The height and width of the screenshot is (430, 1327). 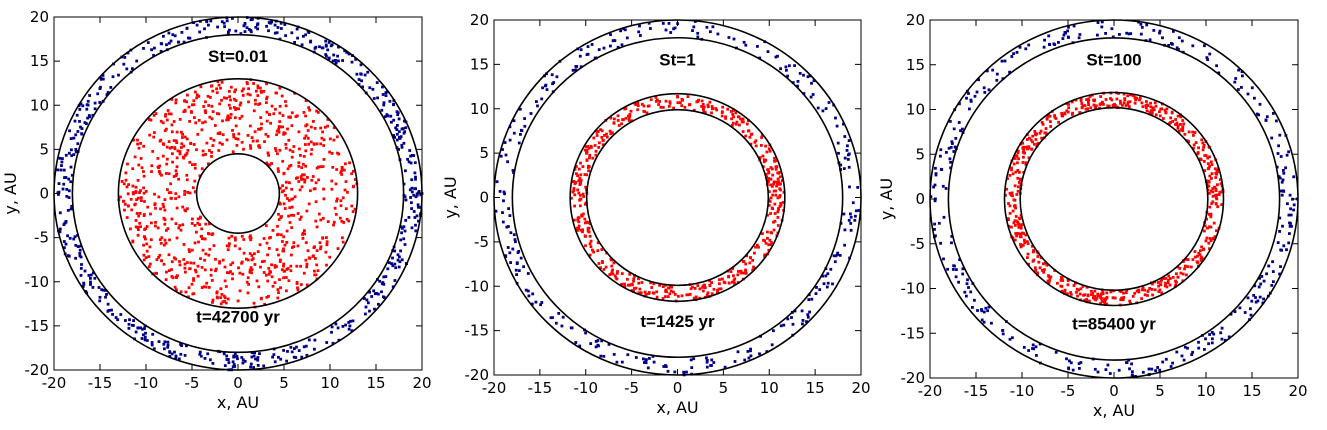 I want to click on y-tick-label: 15, so click(x=915, y=65).